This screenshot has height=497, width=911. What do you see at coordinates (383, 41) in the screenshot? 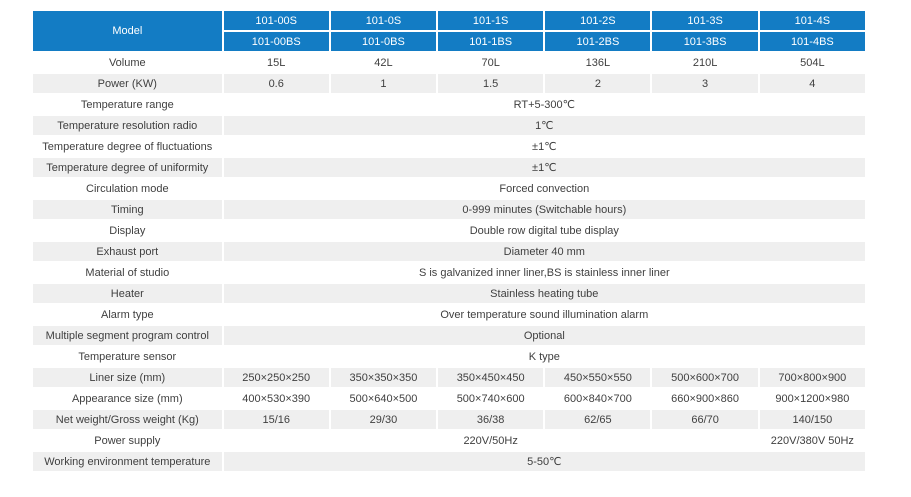
I see `header-model-bs-1: 101-0BS` at bounding box center [383, 41].